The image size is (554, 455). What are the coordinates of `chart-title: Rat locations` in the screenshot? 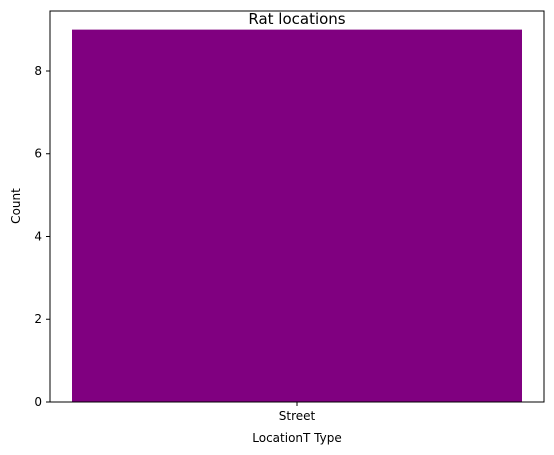 It's located at (296, 19).